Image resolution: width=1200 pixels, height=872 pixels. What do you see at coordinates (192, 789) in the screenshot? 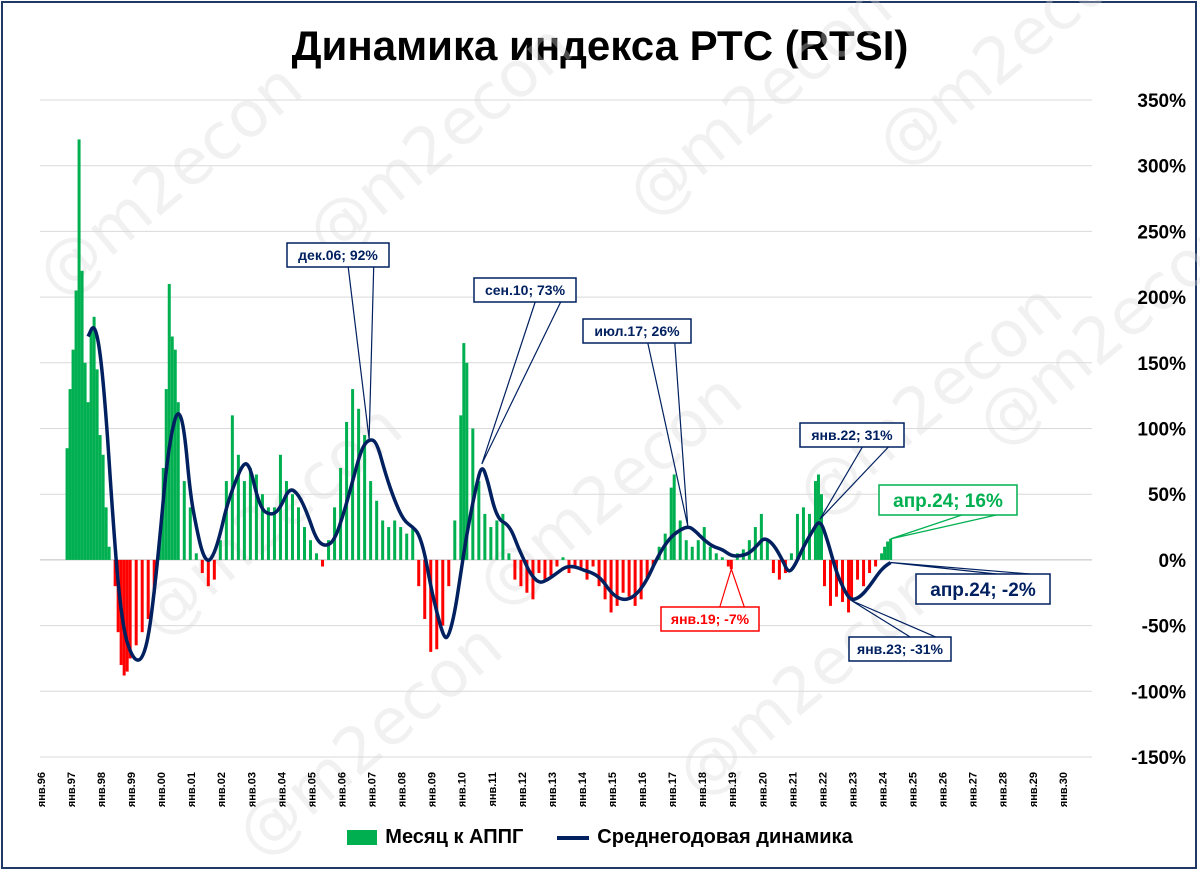
I see `x-tick-label: янв.01` at bounding box center [192, 789].